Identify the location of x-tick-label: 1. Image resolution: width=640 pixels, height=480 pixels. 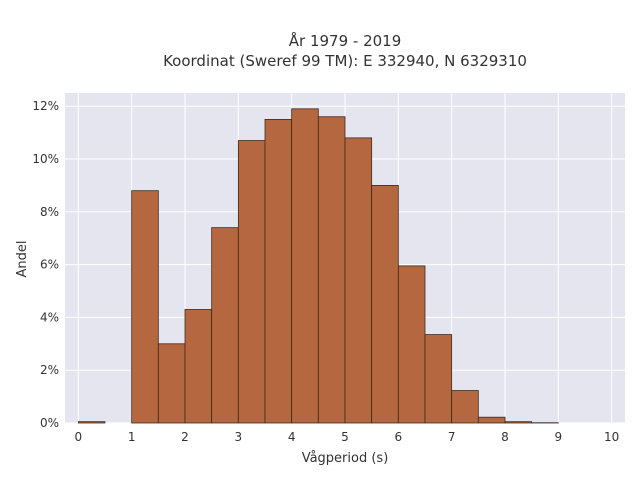
(132, 437).